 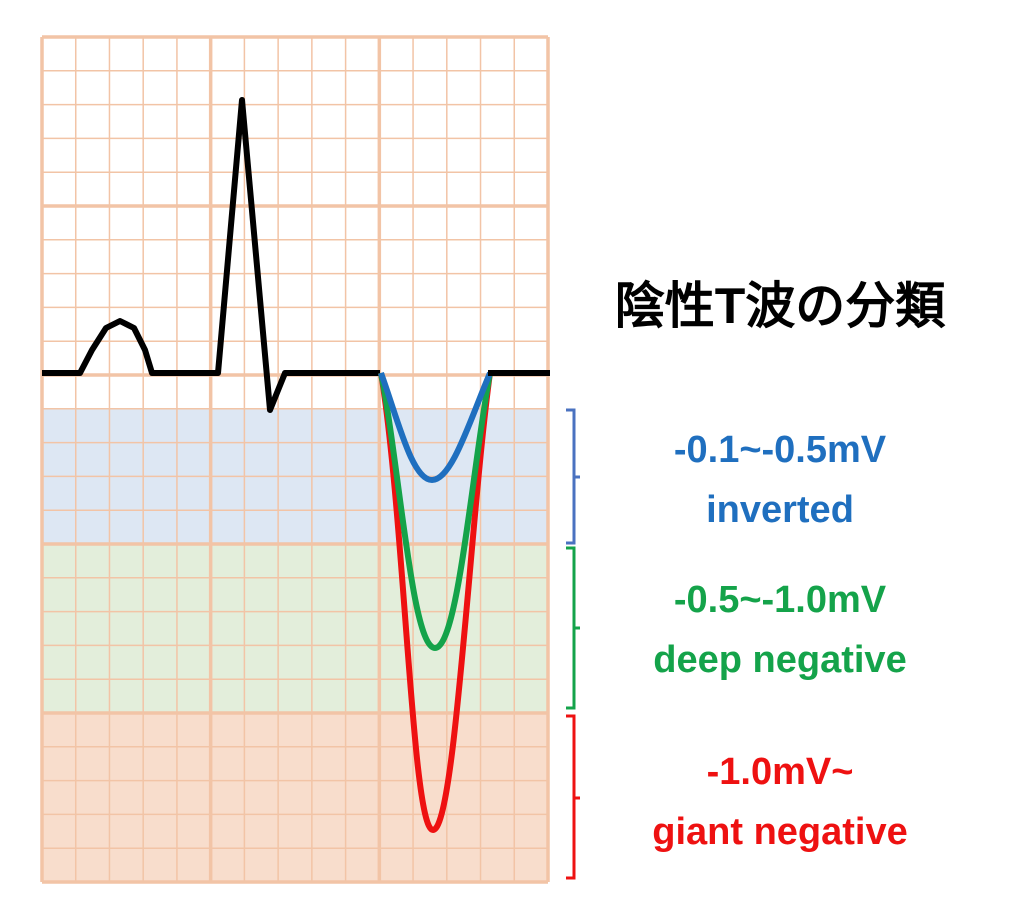 What do you see at coordinates (435, 427) in the screenshot?
I see `t-wave-inverted` at bounding box center [435, 427].